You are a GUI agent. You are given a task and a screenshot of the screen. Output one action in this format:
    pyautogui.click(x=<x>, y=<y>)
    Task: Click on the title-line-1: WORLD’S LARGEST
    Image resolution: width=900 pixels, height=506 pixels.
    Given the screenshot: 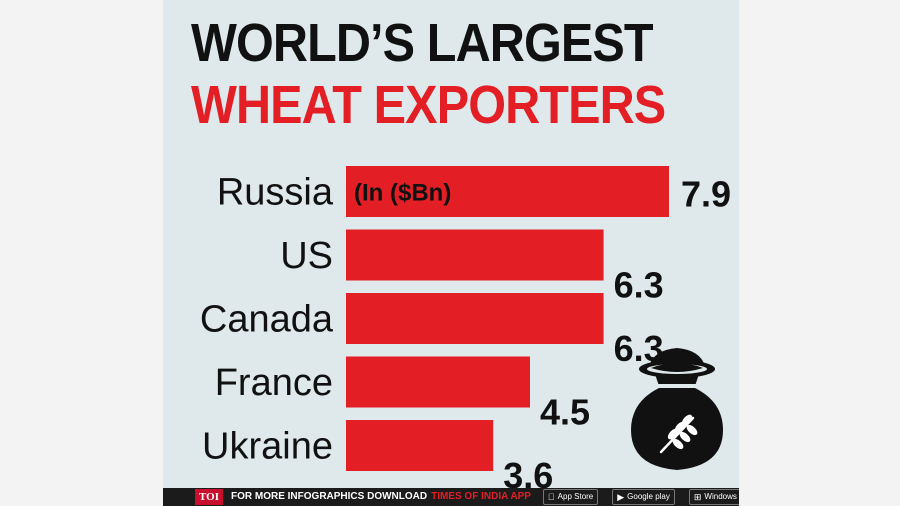 What is the action you would take?
    pyautogui.click(x=422, y=43)
    